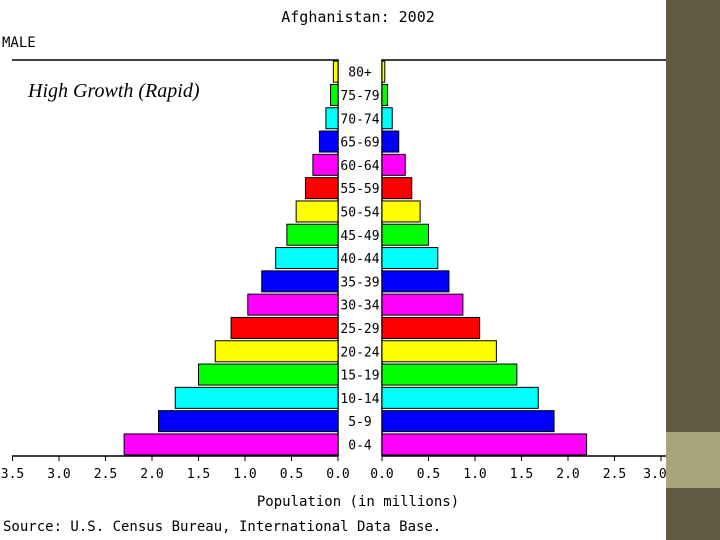 The width and height of the screenshot is (720, 540). I want to click on female-bar-80+, so click(383, 71).